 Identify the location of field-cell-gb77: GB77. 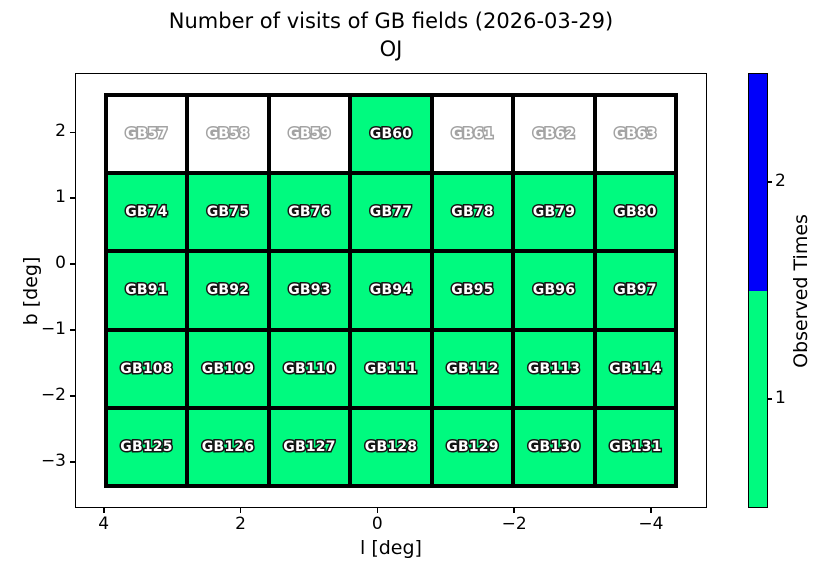
(391, 212).